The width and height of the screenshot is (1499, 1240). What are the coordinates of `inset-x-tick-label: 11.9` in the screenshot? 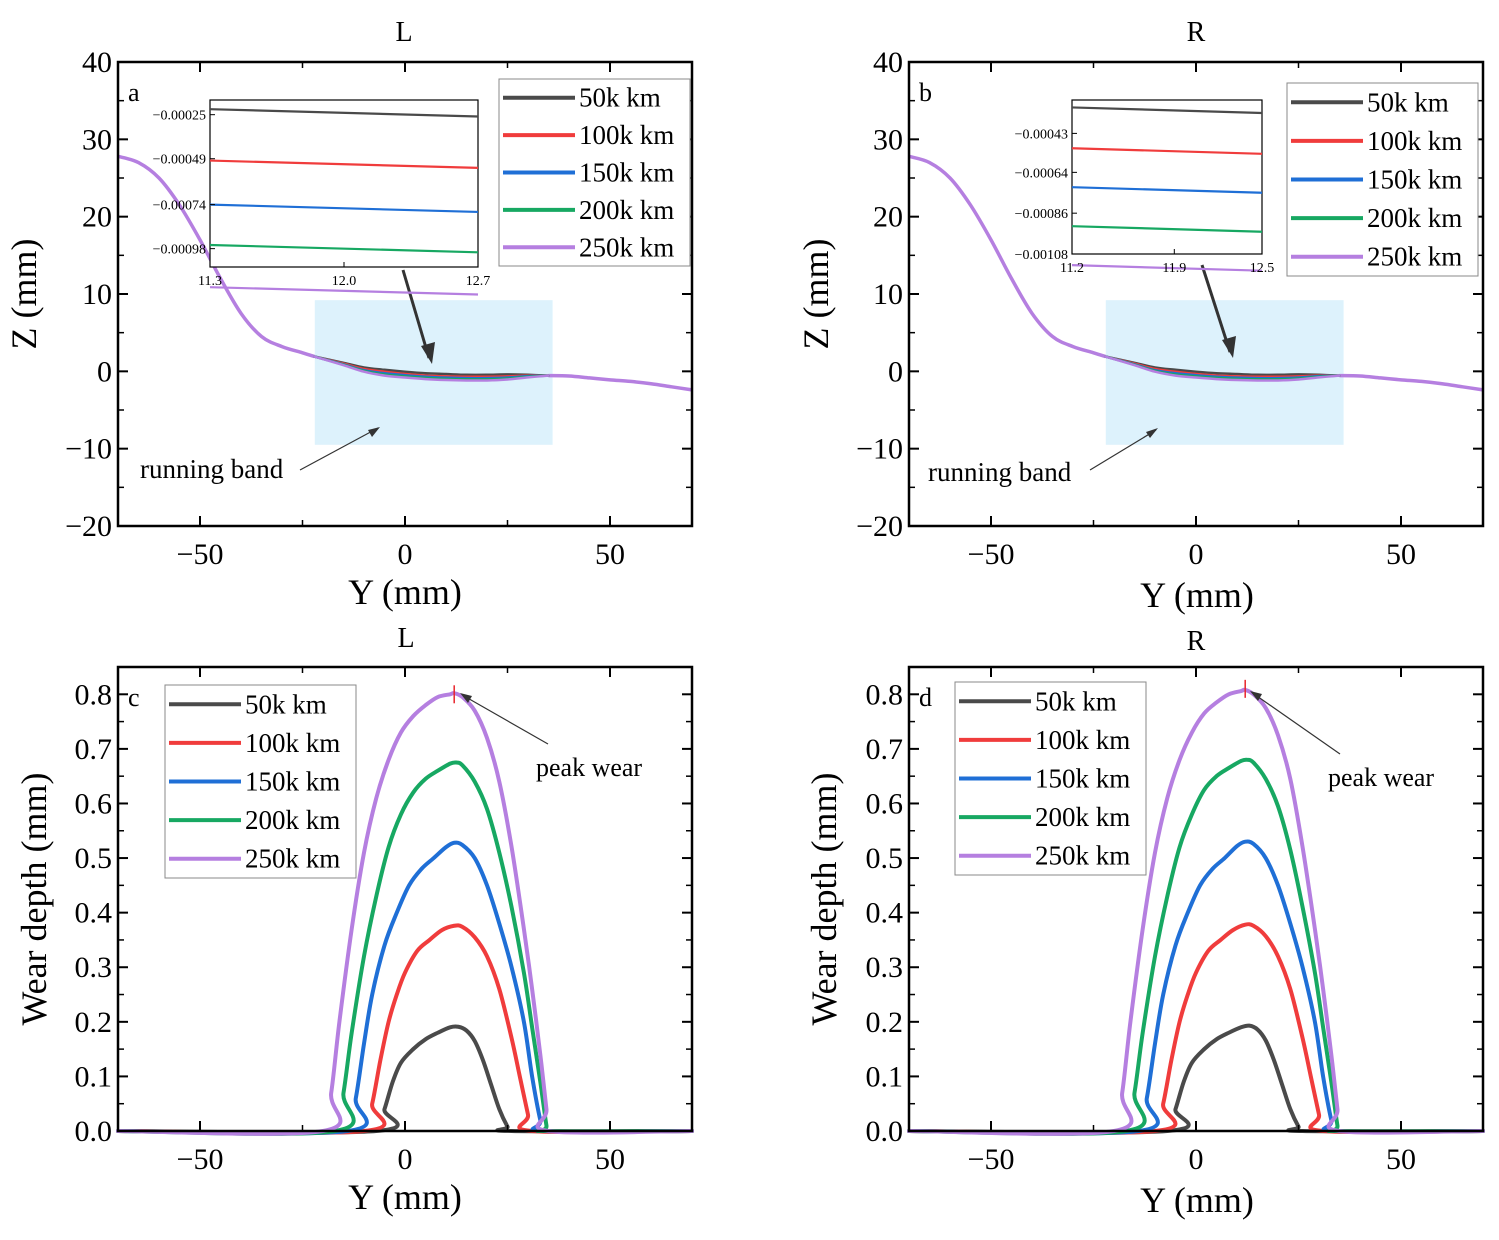 It's located at (1174, 268).